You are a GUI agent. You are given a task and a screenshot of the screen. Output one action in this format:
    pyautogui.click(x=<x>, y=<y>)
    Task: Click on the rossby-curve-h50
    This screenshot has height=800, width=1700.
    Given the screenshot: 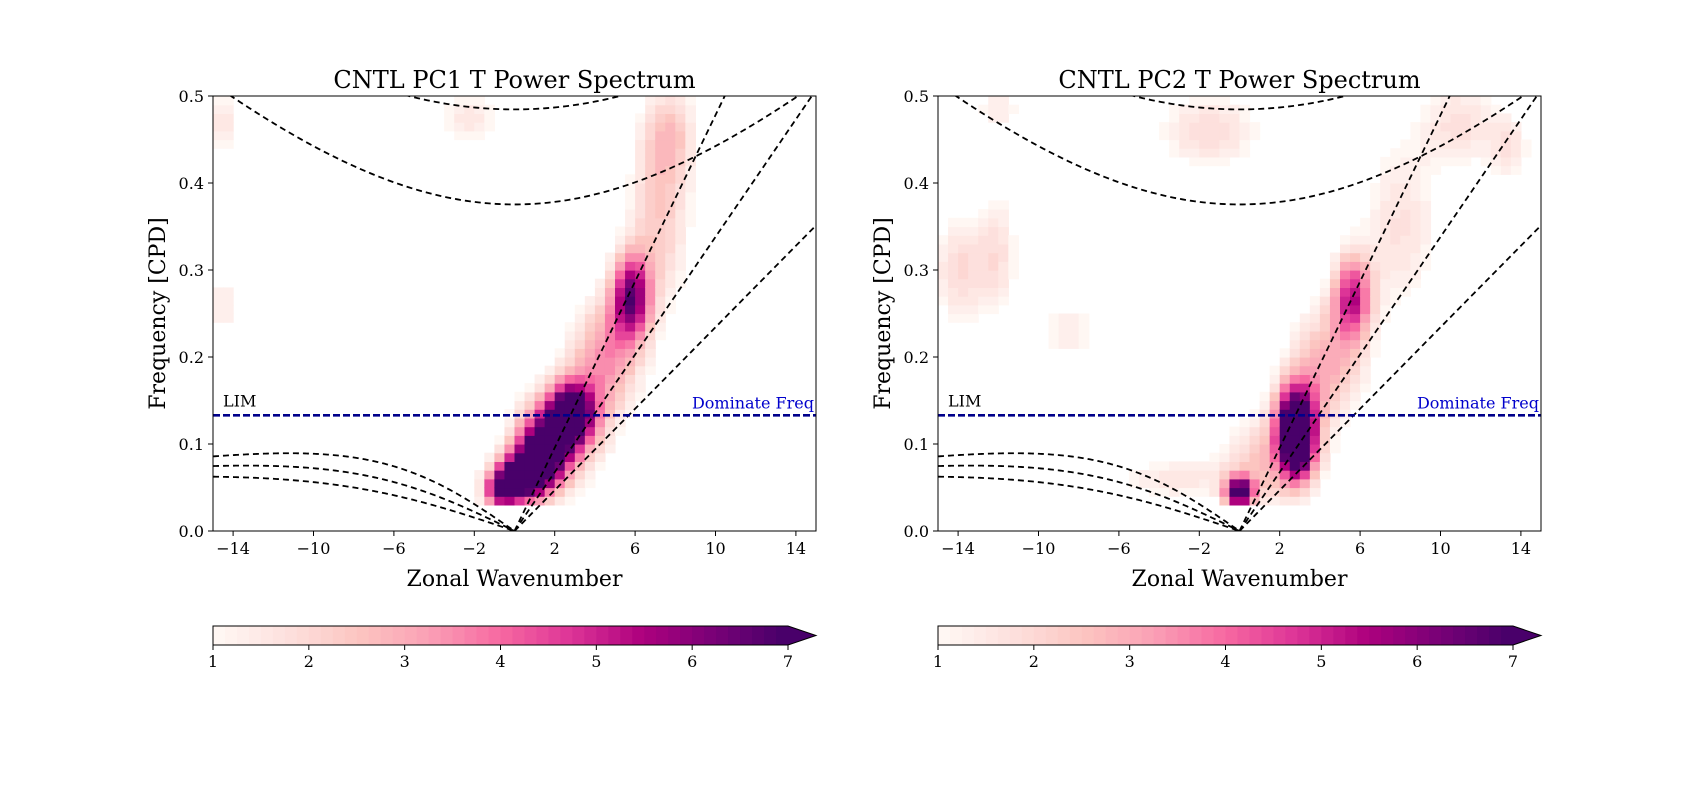 What is the action you would take?
    pyautogui.click(x=1089, y=491)
    